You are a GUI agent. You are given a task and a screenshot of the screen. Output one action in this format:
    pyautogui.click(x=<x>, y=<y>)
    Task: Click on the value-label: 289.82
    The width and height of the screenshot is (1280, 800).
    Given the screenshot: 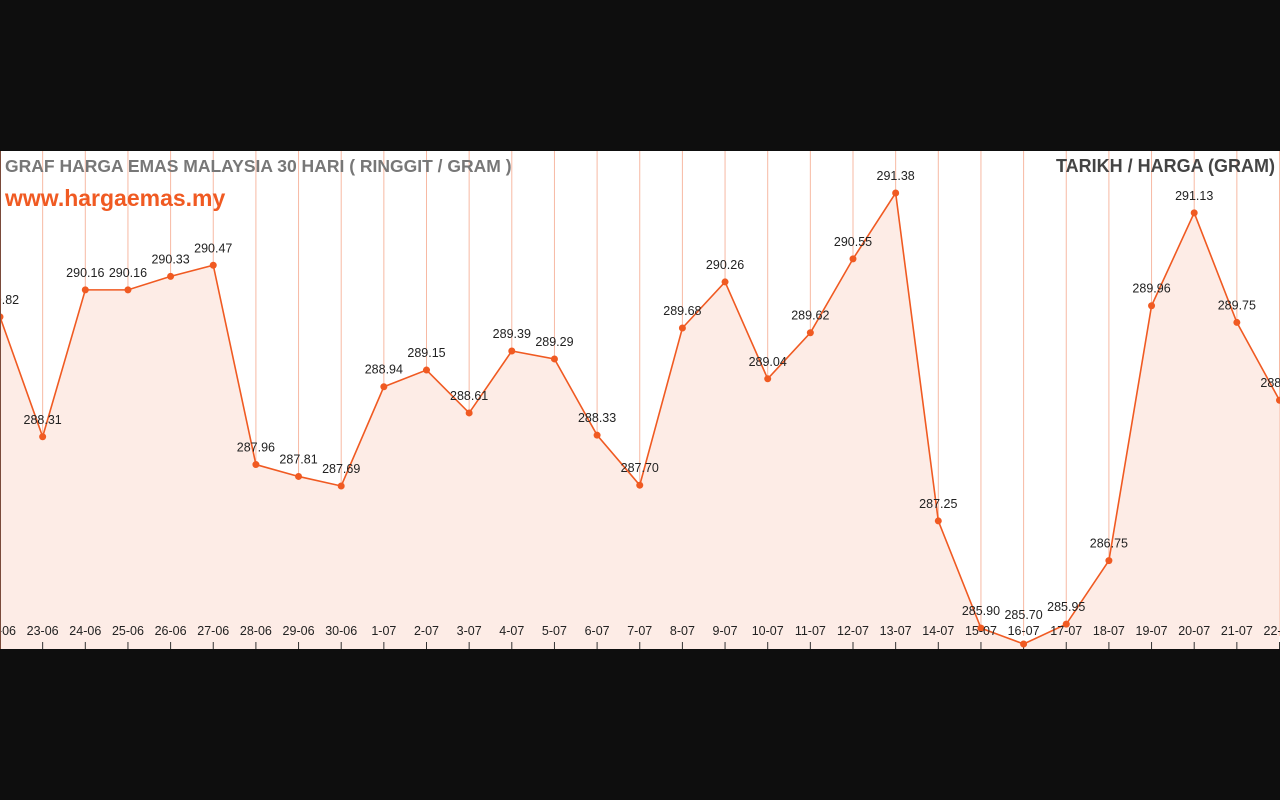 What is the action you would take?
    pyautogui.click(x=9, y=300)
    